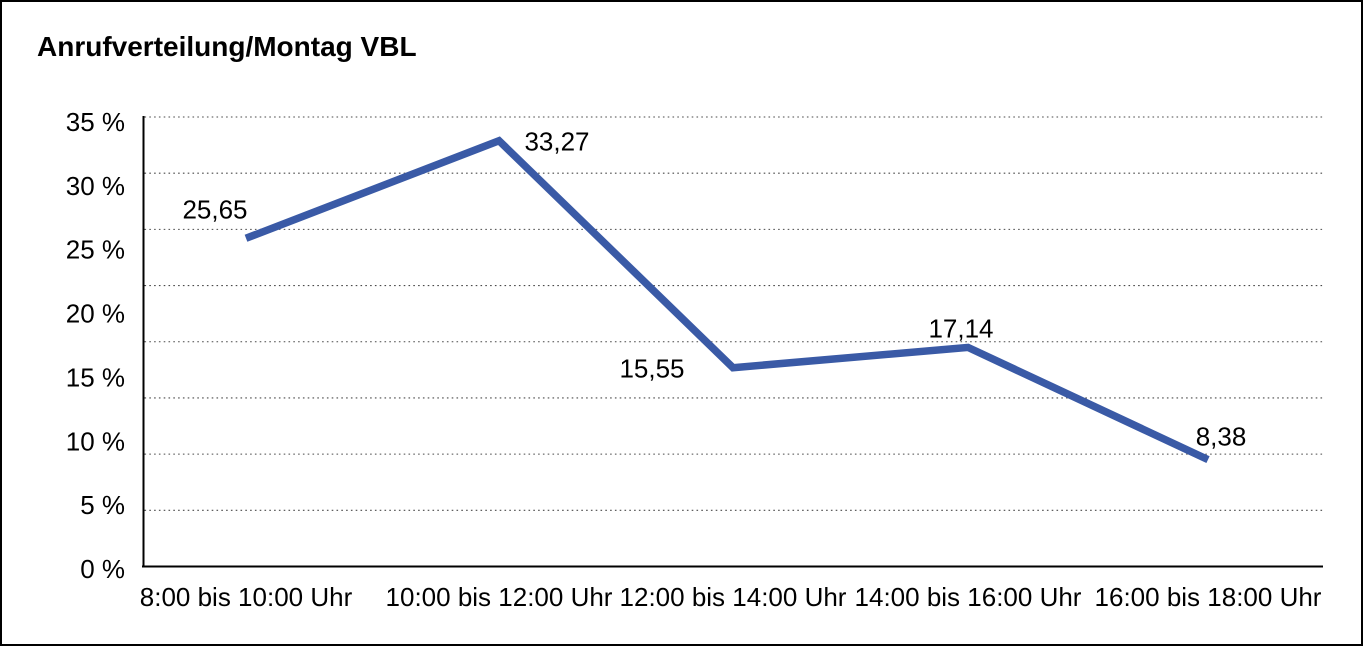 This screenshot has height=646, width=1363. What do you see at coordinates (95, 250) in the screenshot?
I see `y-axis-tick-label: 25 %` at bounding box center [95, 250].